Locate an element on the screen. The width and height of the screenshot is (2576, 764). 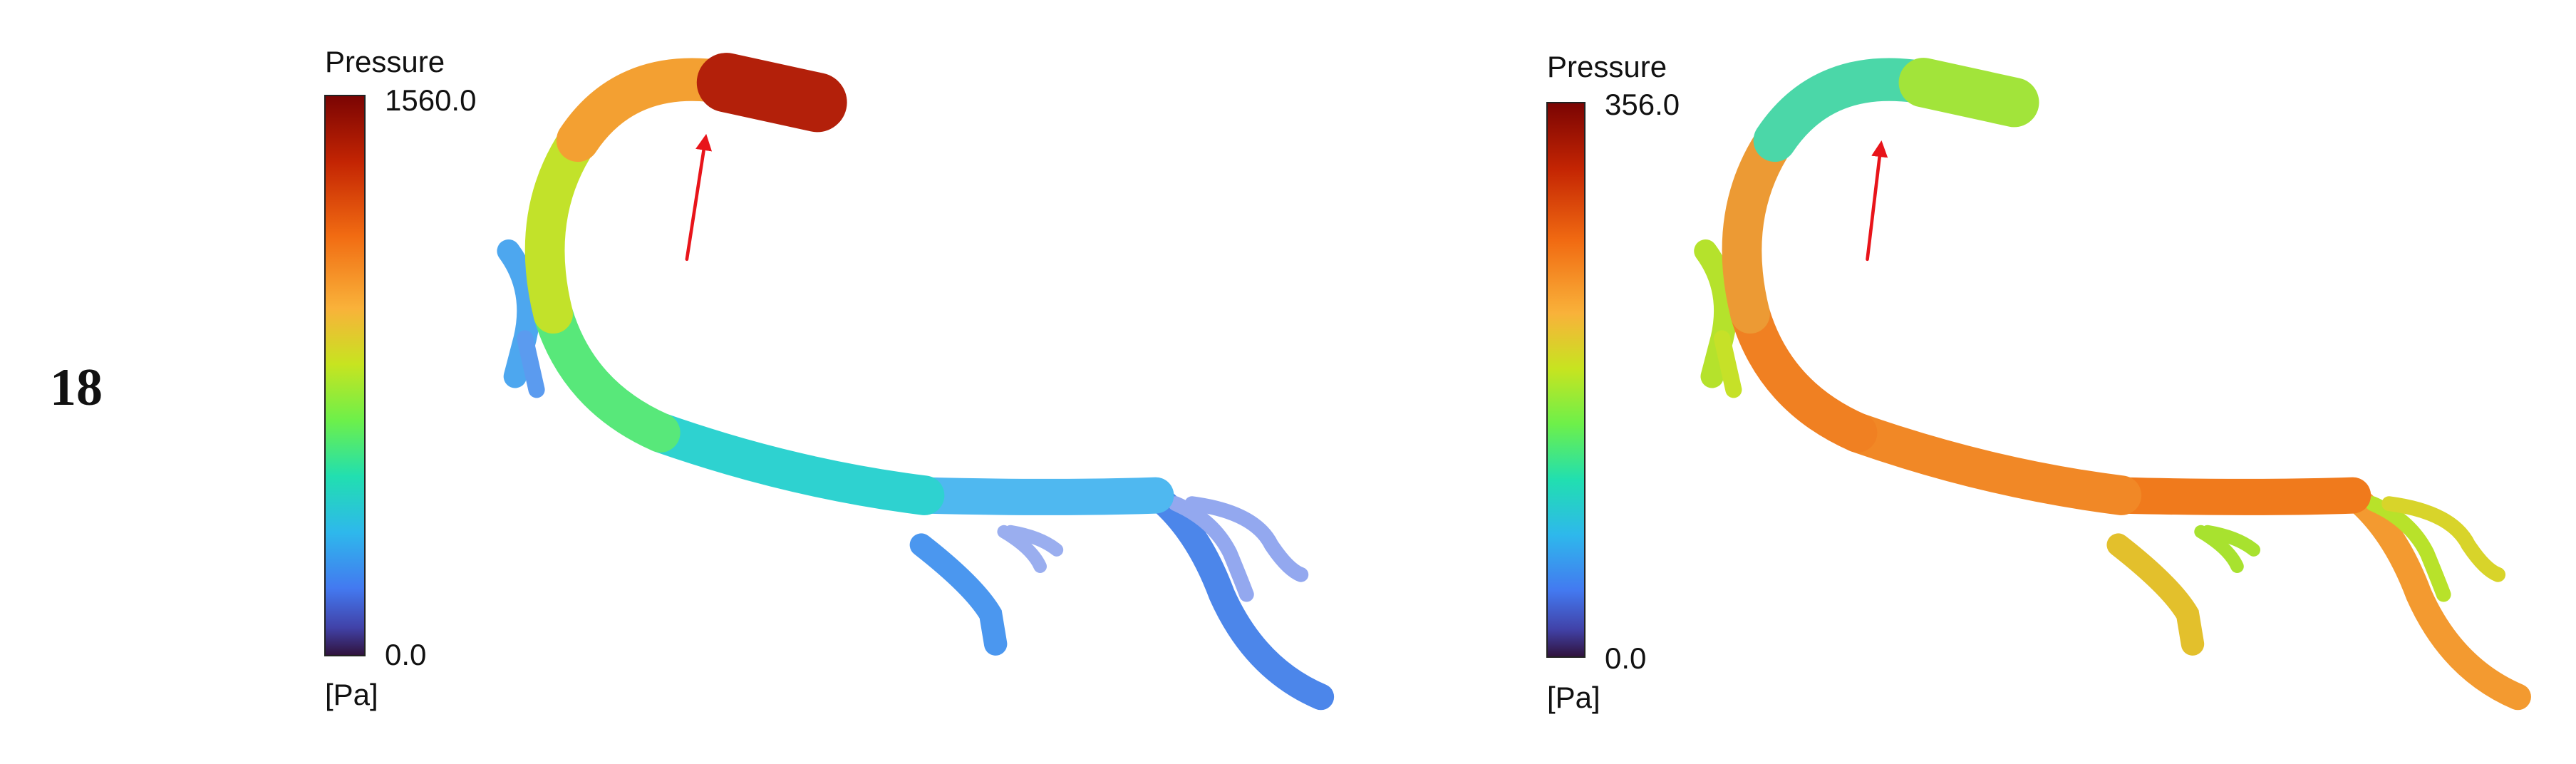
legend: Pressure 1560.0 0.0 [Pa] is located at coordinates (400, 378).